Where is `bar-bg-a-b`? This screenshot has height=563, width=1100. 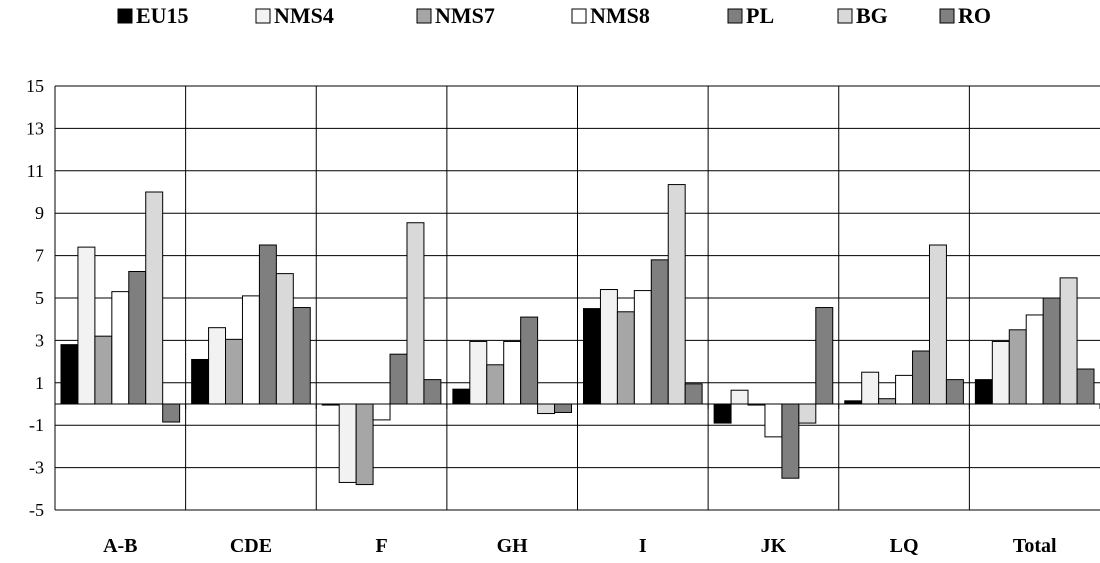 bar-bg-a-b is located at coordinates (154, 298).